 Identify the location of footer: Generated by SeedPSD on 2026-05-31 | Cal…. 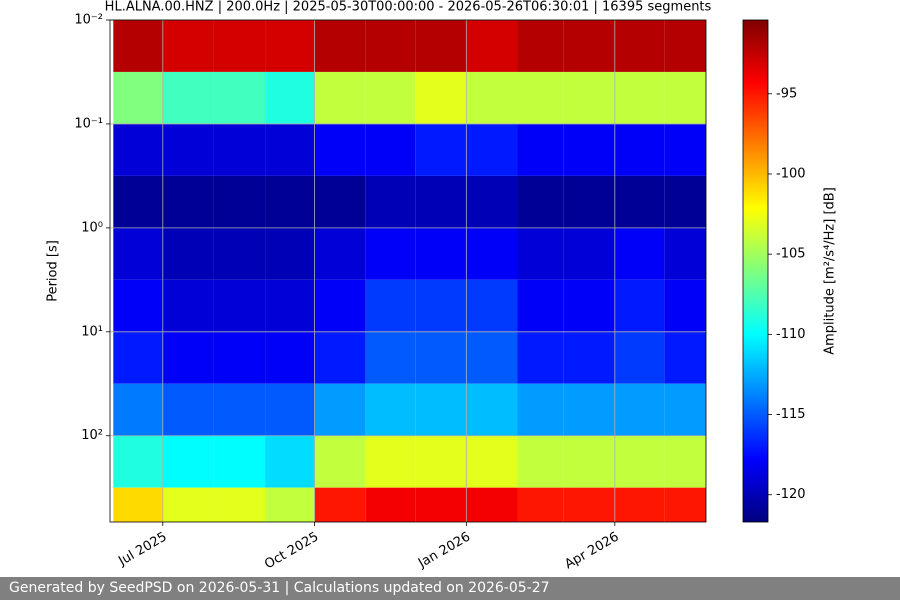
(450, 588).